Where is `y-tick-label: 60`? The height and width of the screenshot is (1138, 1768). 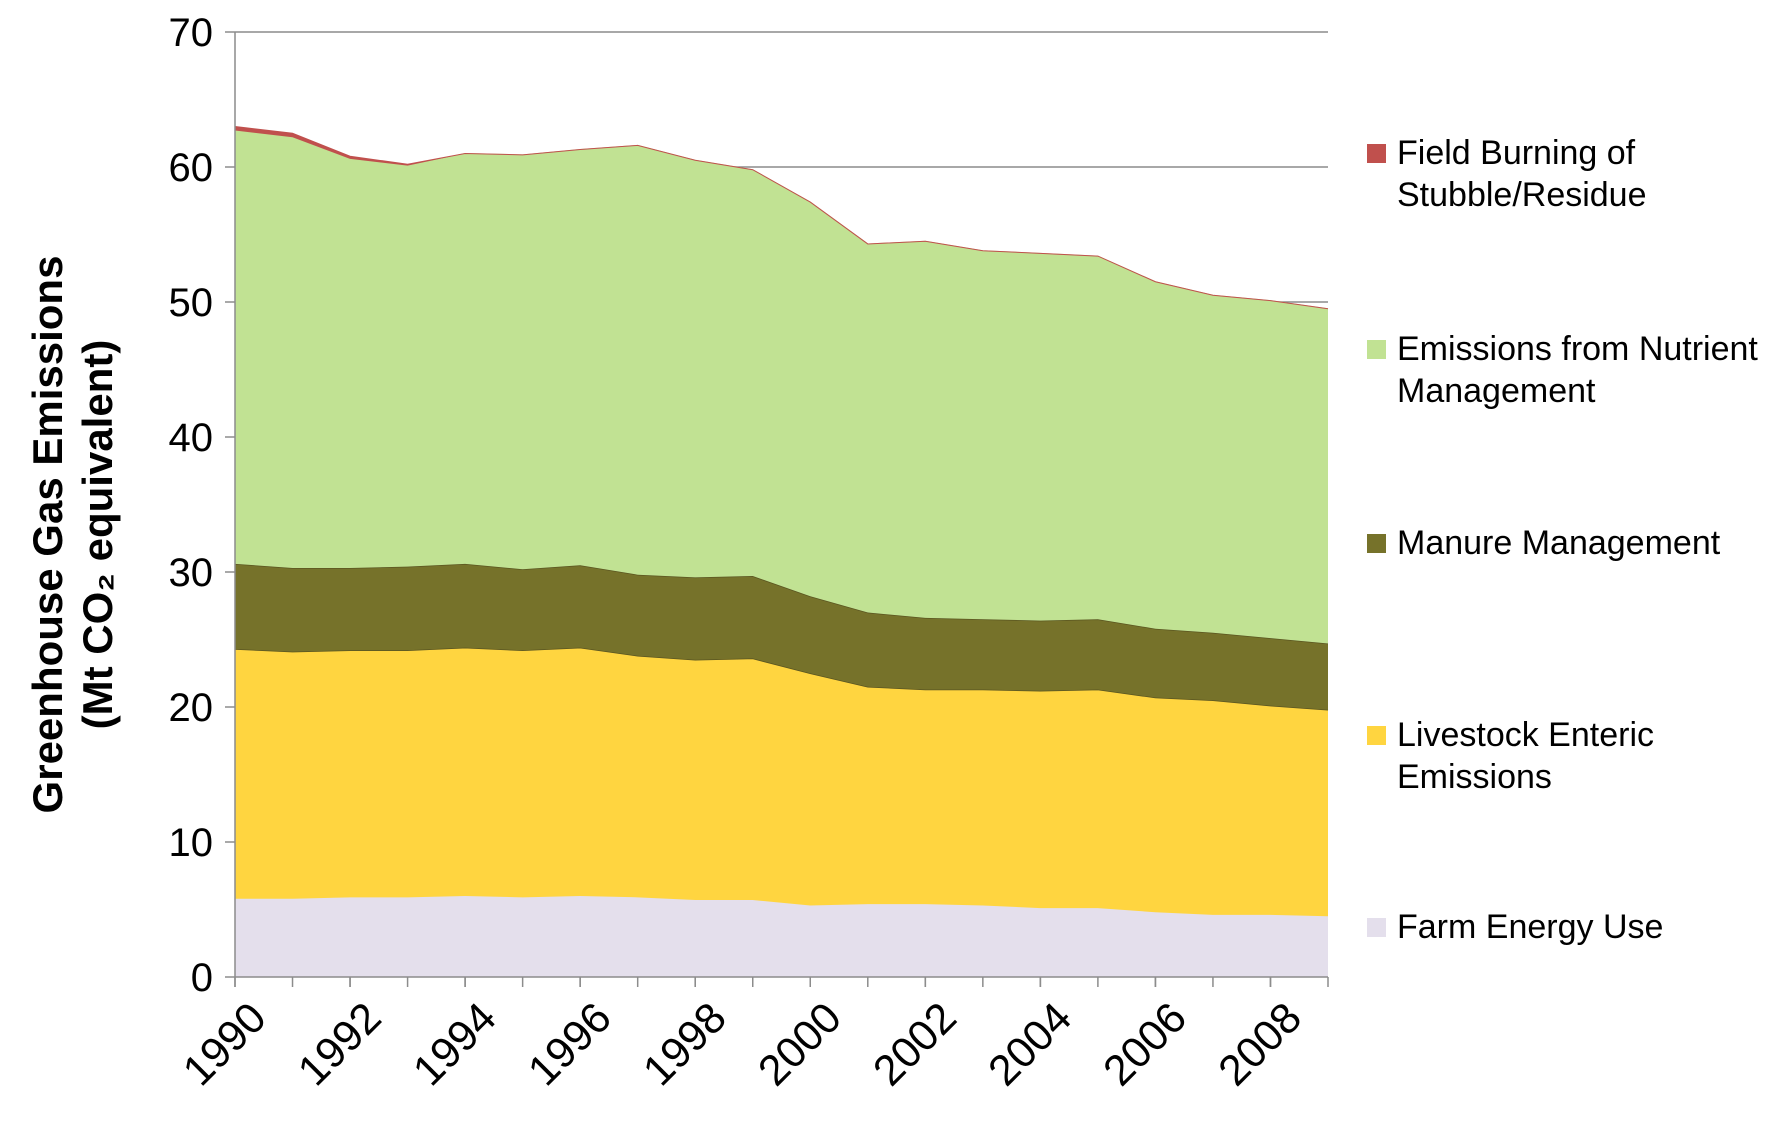
y-tick-label: 60 is located at coordinates (191, 168).